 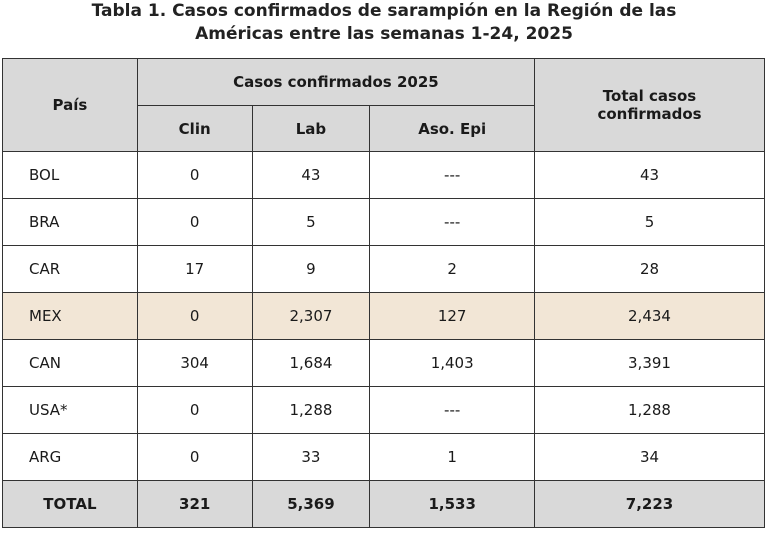 I want to click on cell-lab: 9, so click(x=311, y=269).